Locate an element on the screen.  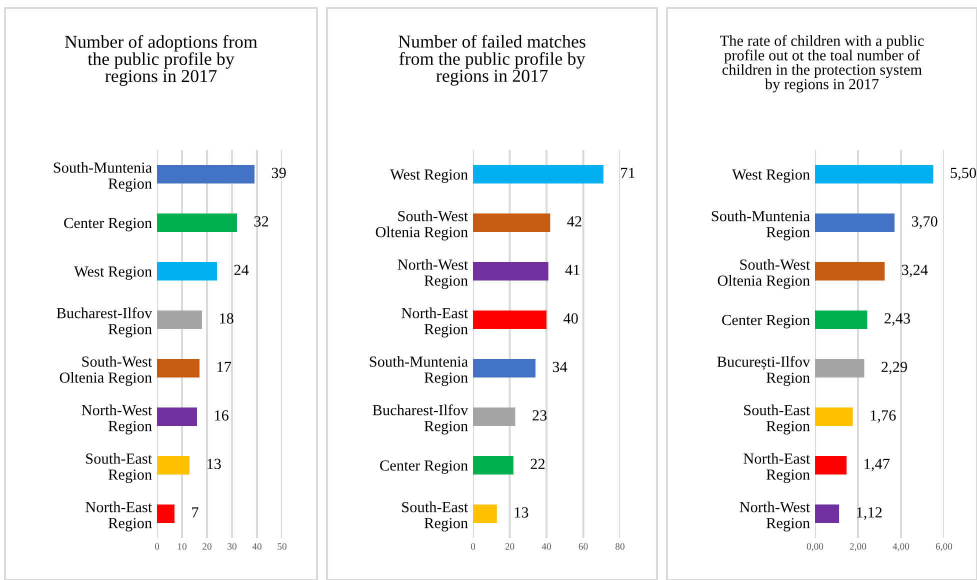
data-label: 41 is located at coordinates (572, 269).